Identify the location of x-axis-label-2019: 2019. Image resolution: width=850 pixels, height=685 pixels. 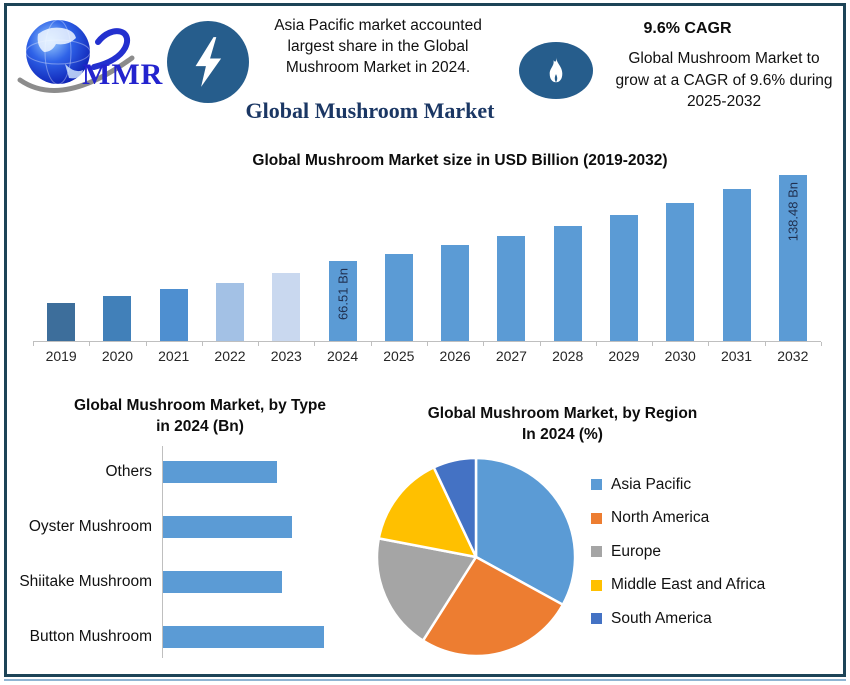
(61, 356).